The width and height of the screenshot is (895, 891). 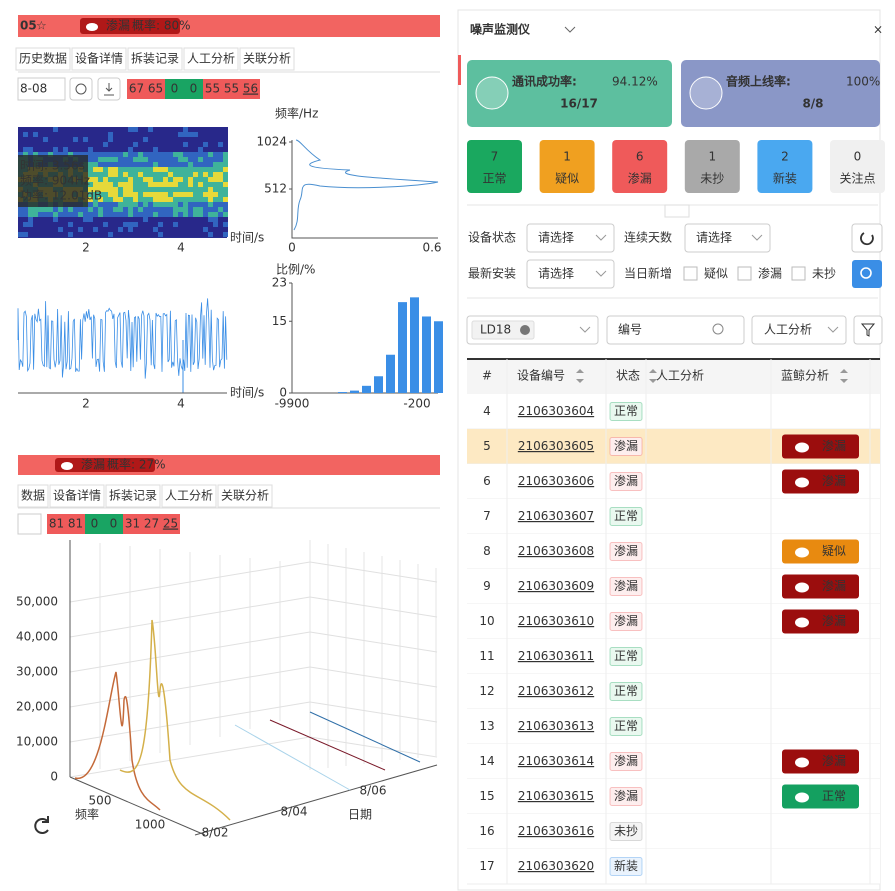 I want to click on device-id: 2106303611, so click(x=556, y=656).